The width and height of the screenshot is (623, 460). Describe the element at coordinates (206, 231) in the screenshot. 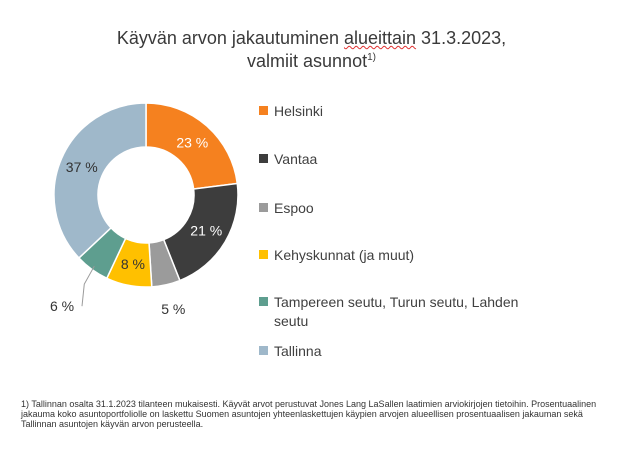

I see `data-label-vantaa: 21 %` at that location.